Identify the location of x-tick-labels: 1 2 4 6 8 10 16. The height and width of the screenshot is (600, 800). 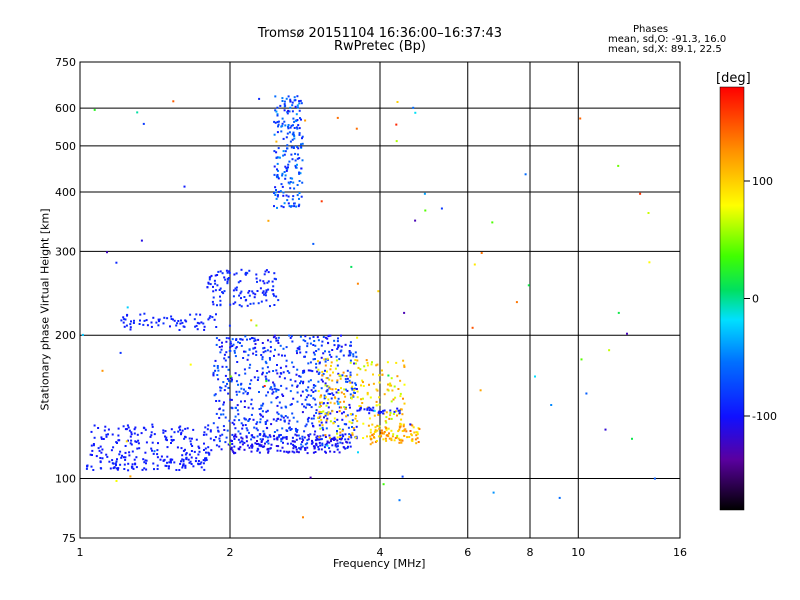
(382, 552).